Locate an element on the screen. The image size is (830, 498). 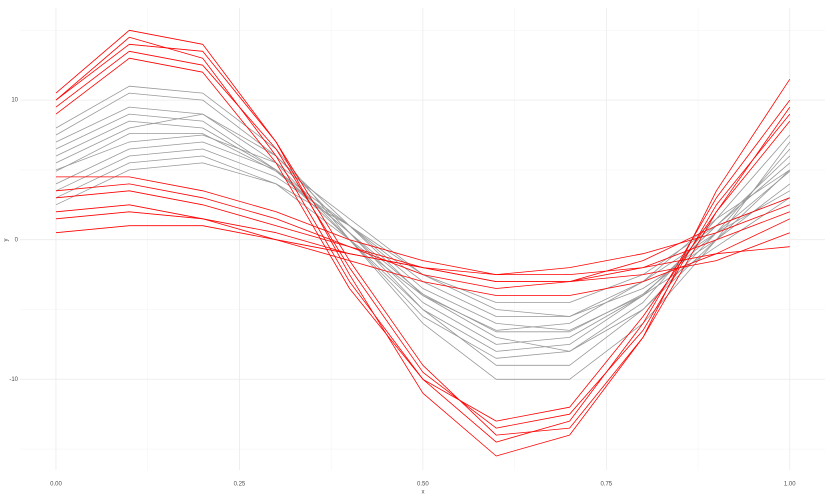
y-tick-label: -10 is located at coordinates (13, 380).